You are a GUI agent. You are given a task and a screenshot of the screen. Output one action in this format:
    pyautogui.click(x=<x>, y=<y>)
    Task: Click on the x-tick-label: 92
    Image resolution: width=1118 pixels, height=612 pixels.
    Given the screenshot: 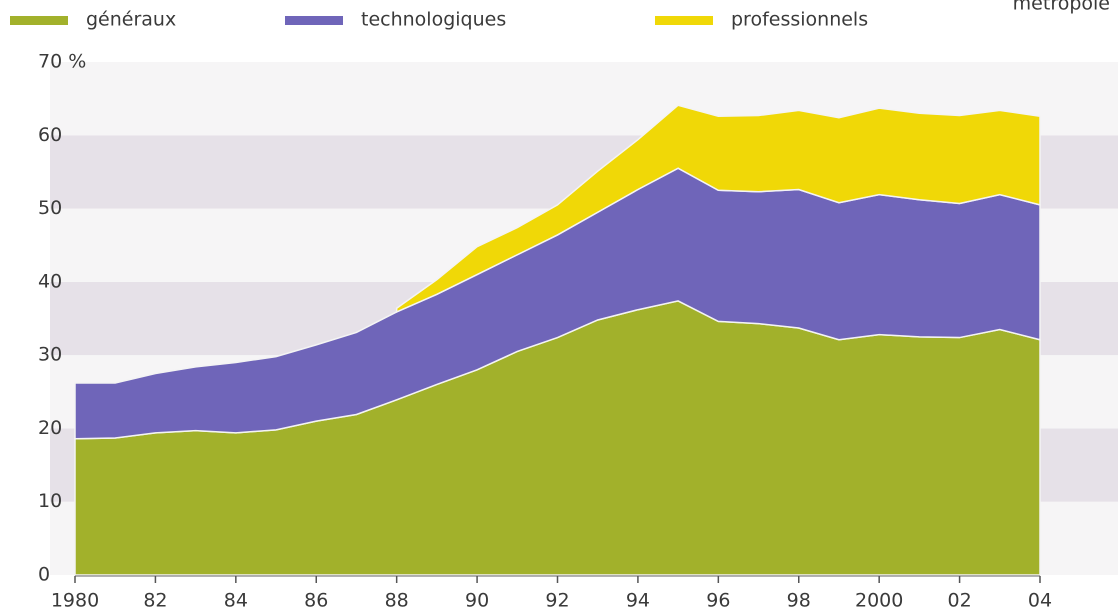 What is the action you would take?
    pyautogui.click(x=557, y=601)
    